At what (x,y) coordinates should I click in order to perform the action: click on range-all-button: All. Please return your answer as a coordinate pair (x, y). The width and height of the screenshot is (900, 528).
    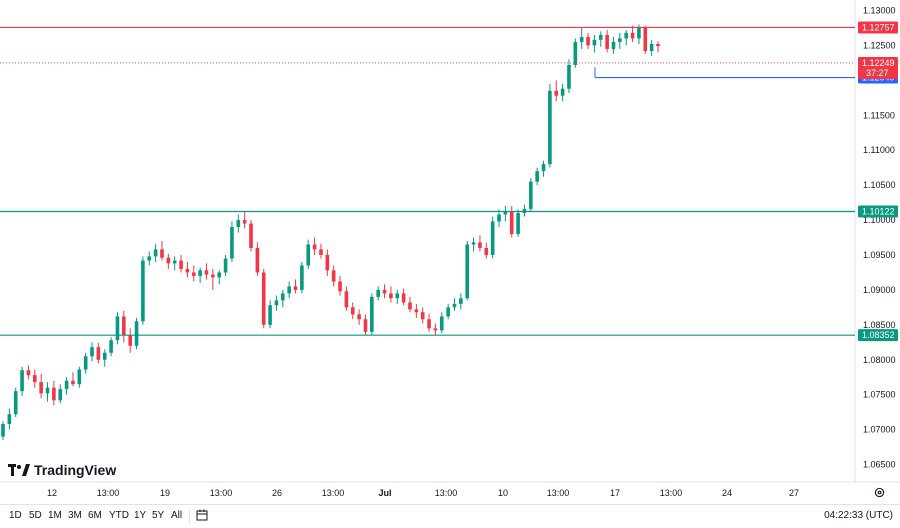
    Looking at the image, I should click on (177, 515).